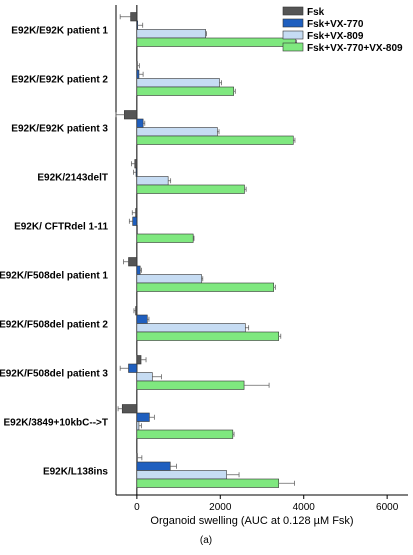  What do you see at coordinates (59, 31) in the screenshot?
I see `category-label: E92K/E92K patient 1` at bounding box center [59, 31].